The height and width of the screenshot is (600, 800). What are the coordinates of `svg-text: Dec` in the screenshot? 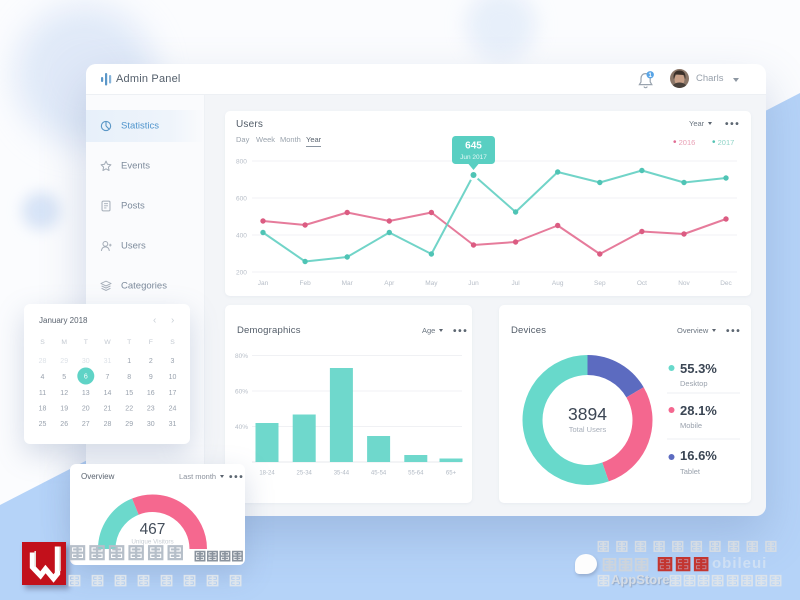 It's located at (726, 283).